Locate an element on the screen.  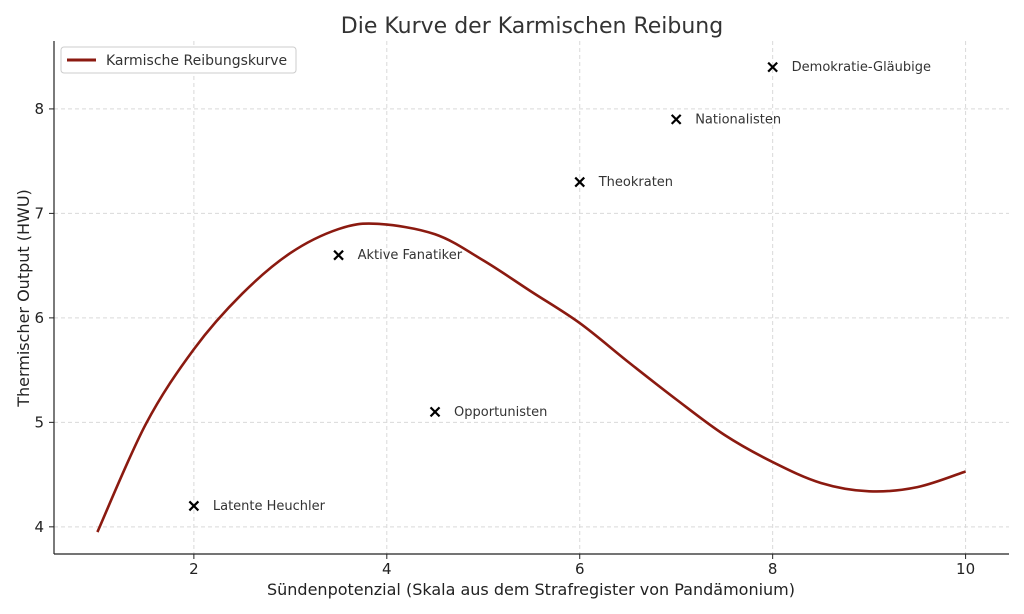
point-label: Aktive Fanatiker is located at coordinates (410, 255).